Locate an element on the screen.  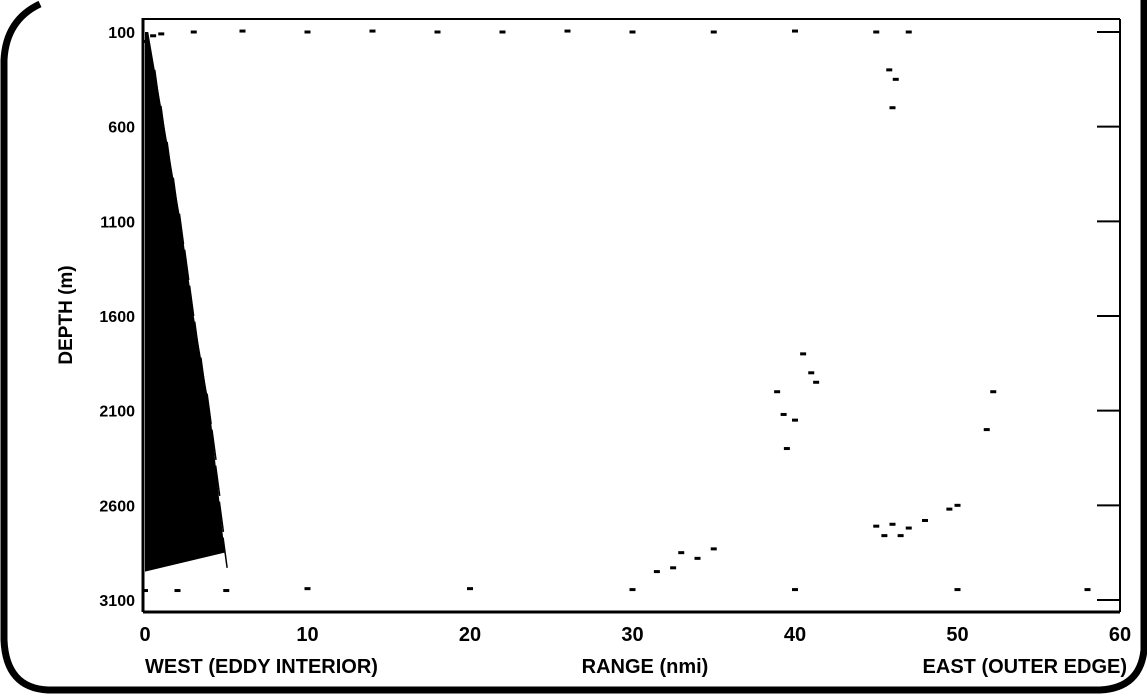
x-tick-label: 10 is located at coordinates (307, 635).